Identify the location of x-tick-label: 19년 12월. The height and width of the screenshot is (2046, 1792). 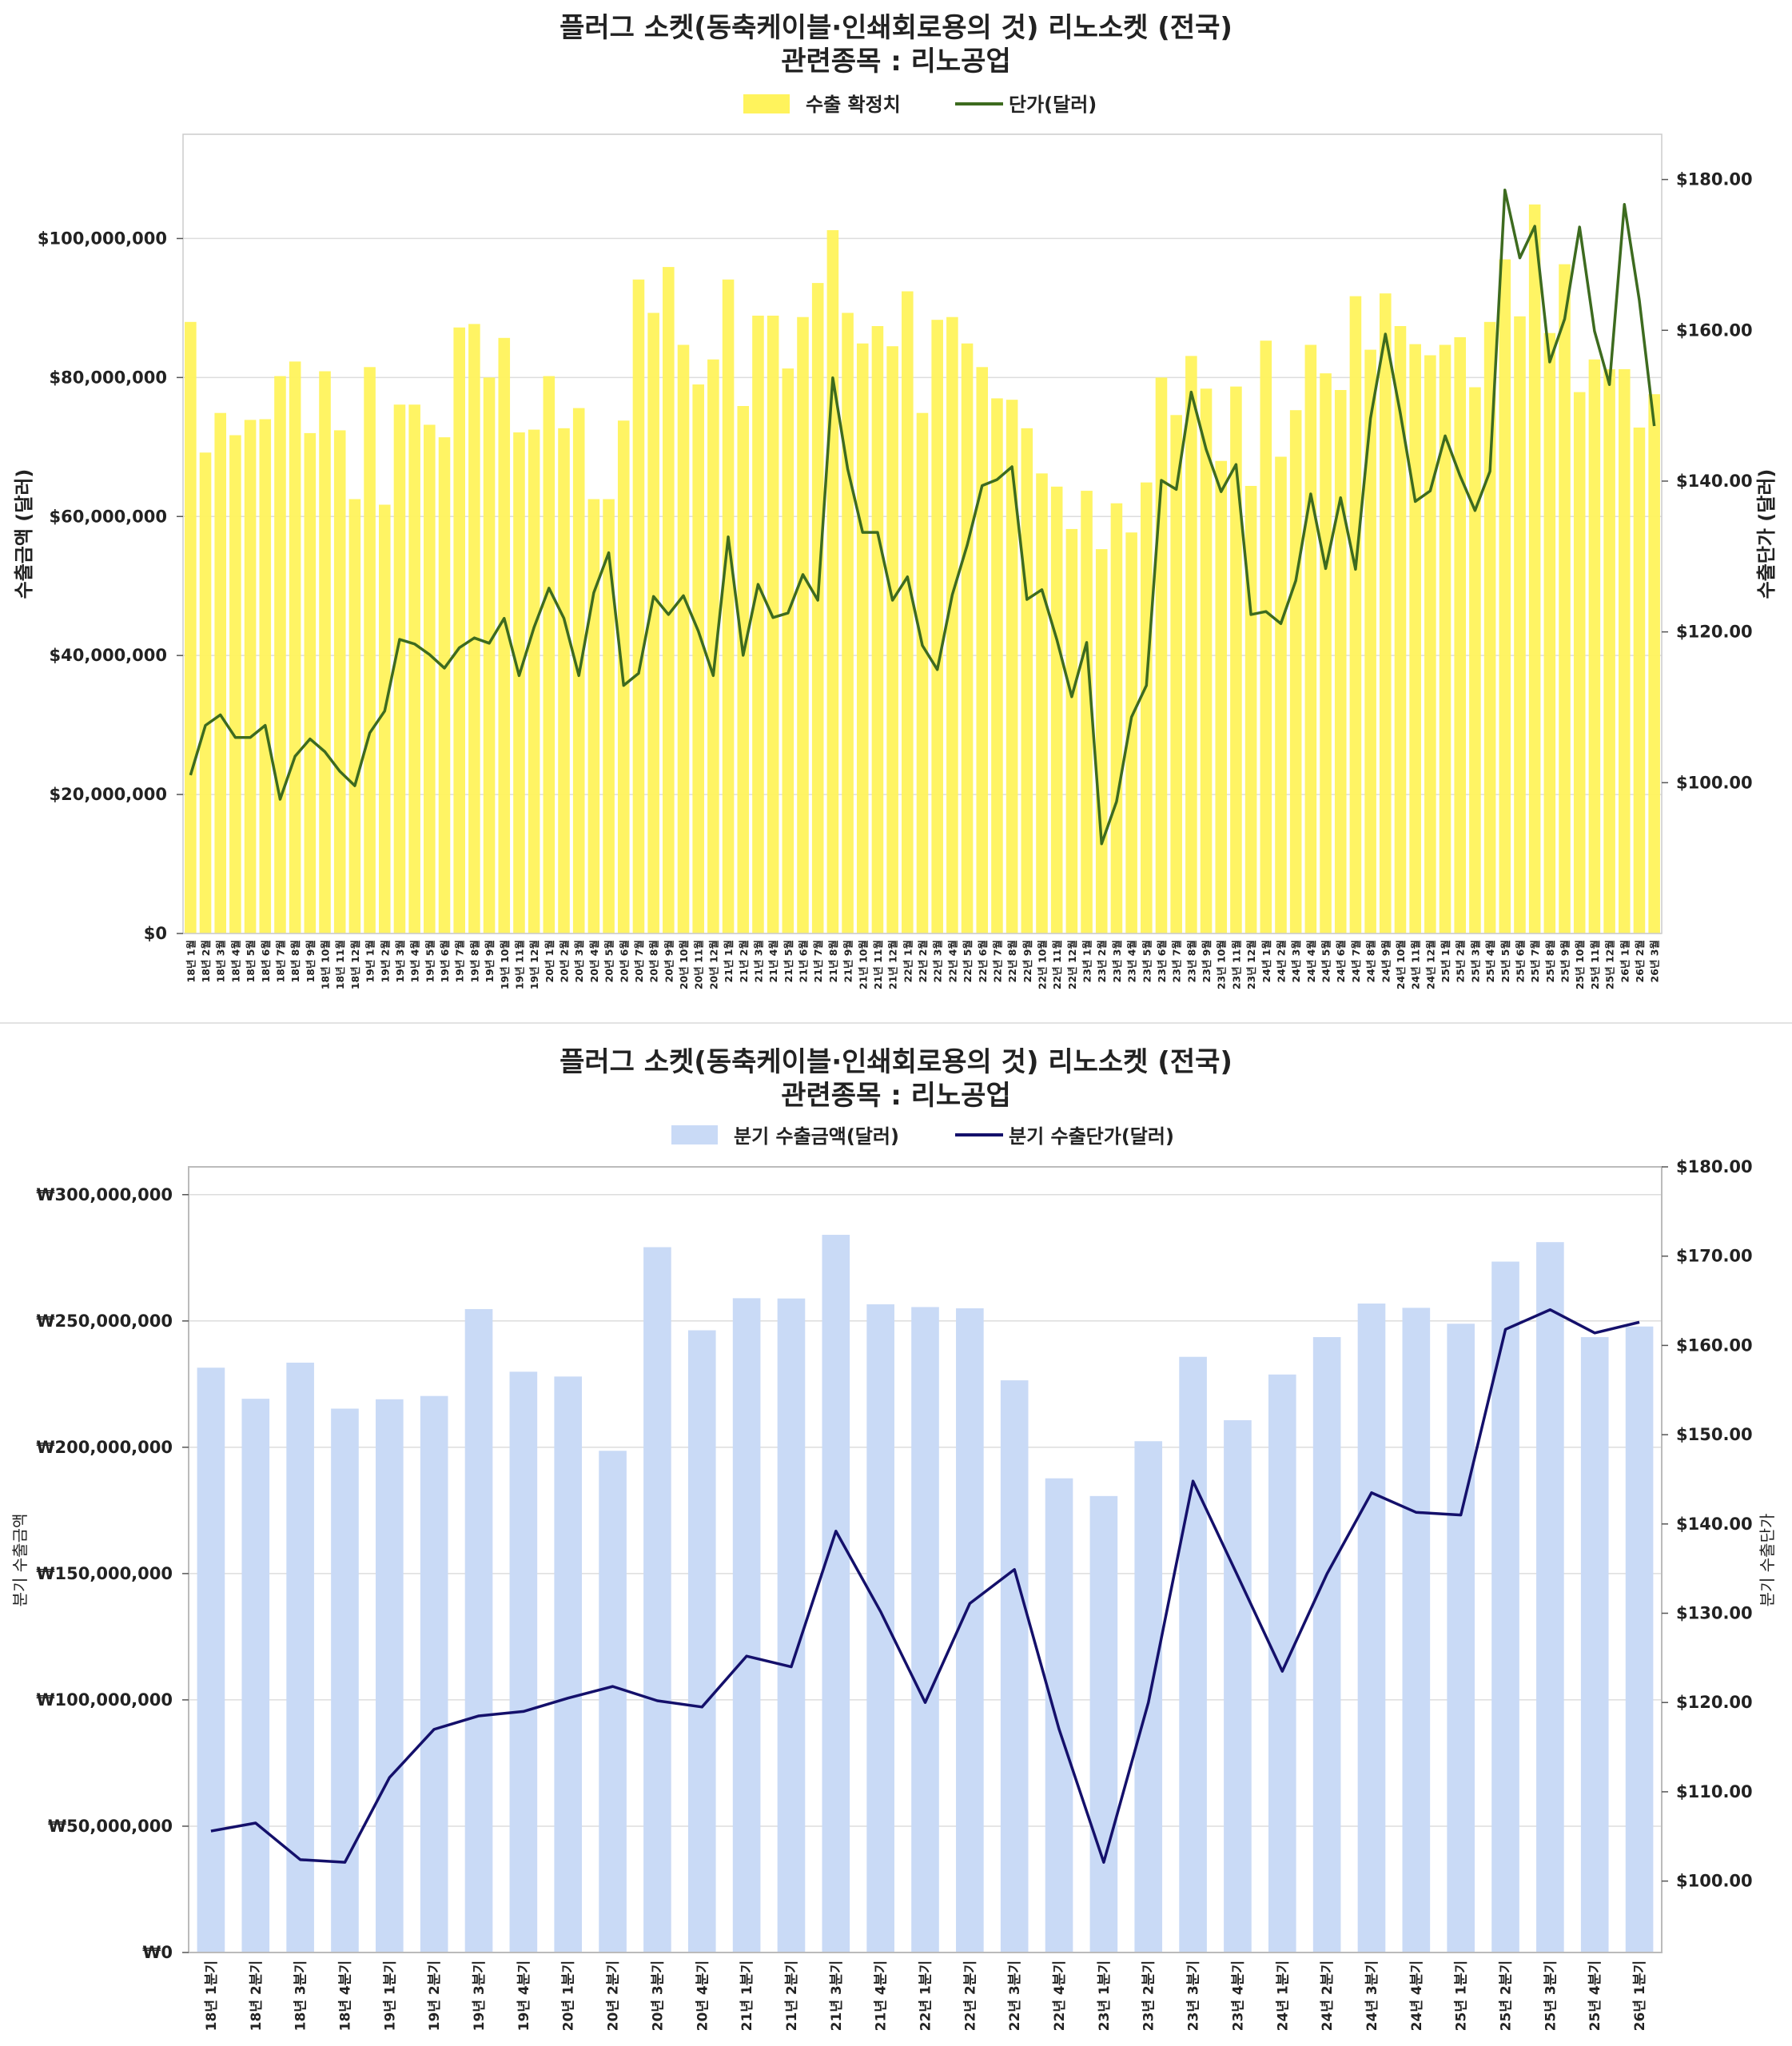
(534, 964).